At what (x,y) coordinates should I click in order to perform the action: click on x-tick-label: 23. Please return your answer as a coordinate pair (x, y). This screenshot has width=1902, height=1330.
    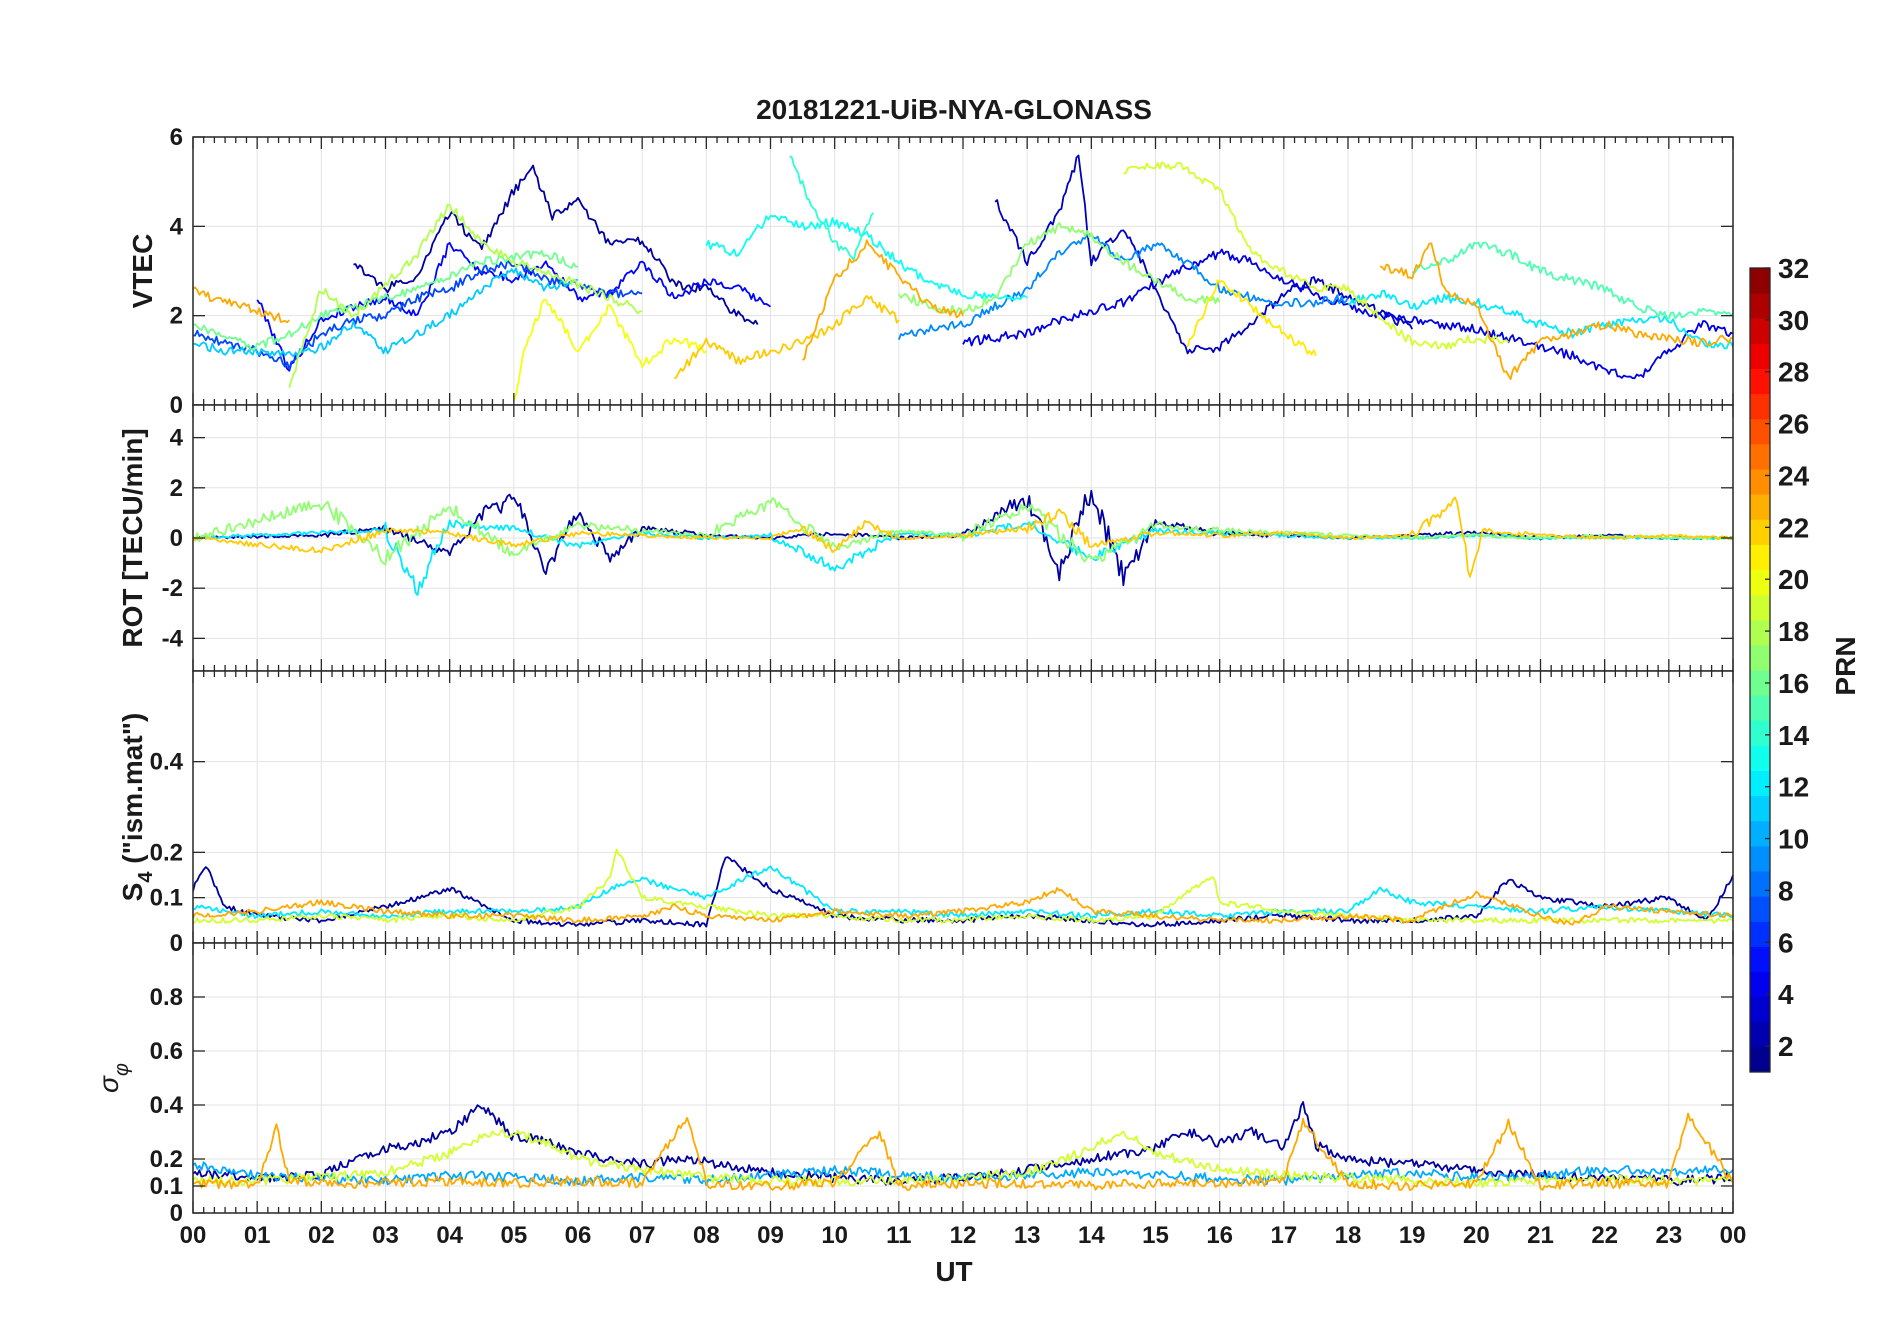
    Looking at the image, I should click on (1668, 1235).